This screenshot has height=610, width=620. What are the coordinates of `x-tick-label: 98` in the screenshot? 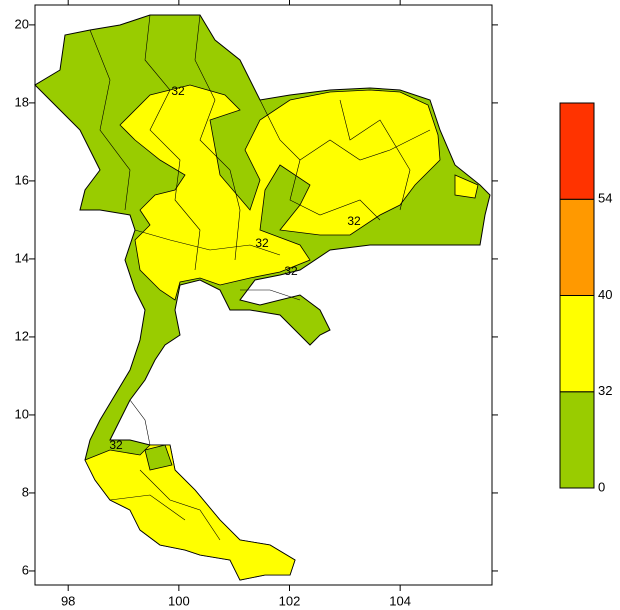 It's located at (68, 600).